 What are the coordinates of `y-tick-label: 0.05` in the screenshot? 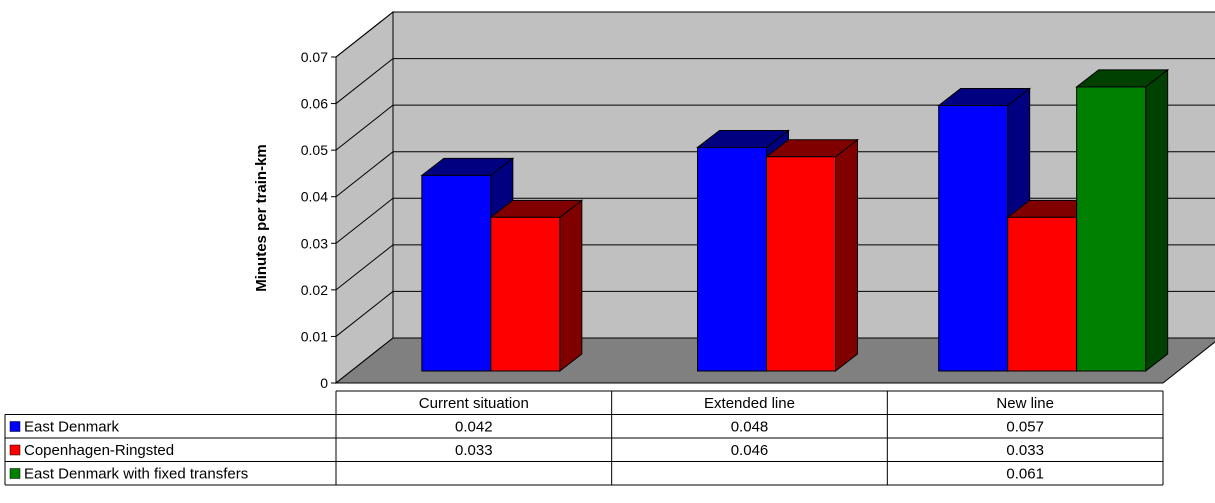 It's located at (314, 150).